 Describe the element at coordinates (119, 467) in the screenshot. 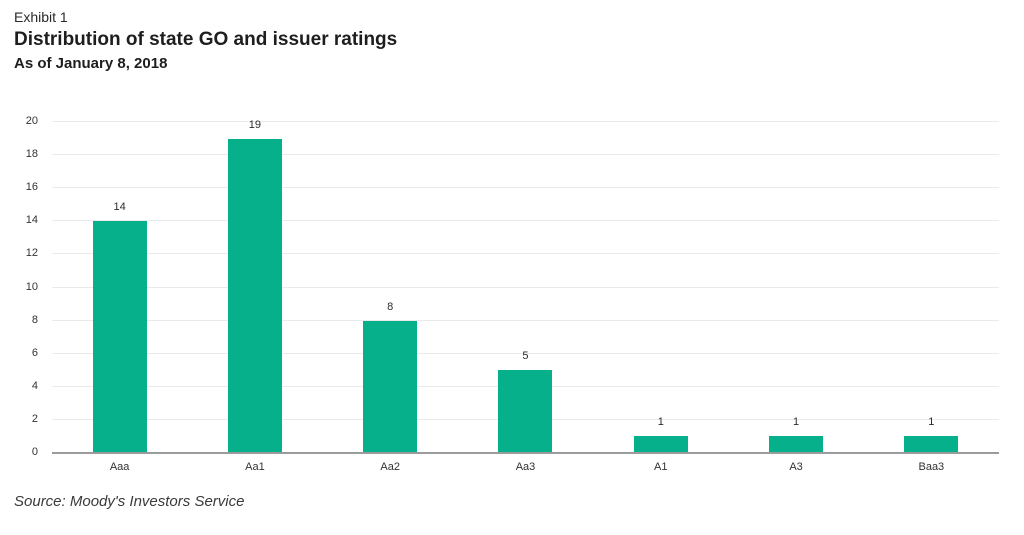

I see `x-axis-label: Aaa` at that location.